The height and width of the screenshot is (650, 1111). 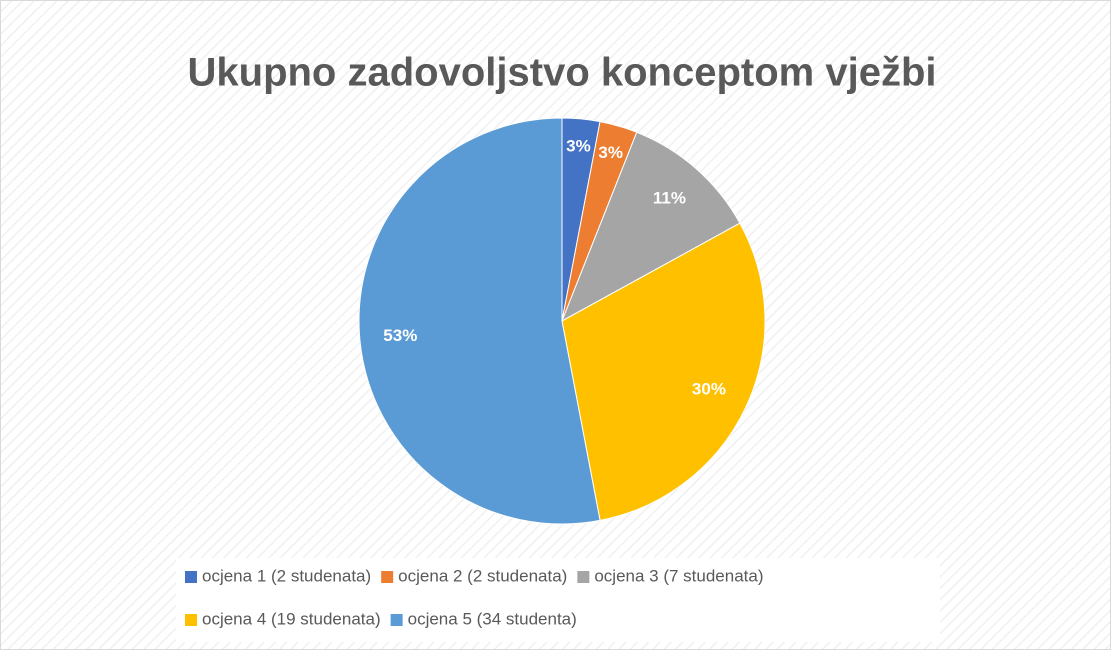 I want to click on data-label: 53%, so click(x=400, y=335).